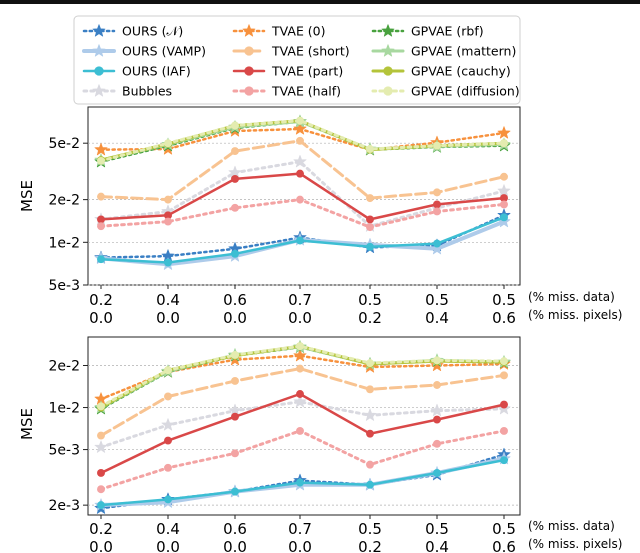 This screenshot has width=640, height=553. What do you see at coordinates (447, 31) in the screenshot?
I see `legend-label: GPVAE (rbf)` at bounding box center [447, 31].